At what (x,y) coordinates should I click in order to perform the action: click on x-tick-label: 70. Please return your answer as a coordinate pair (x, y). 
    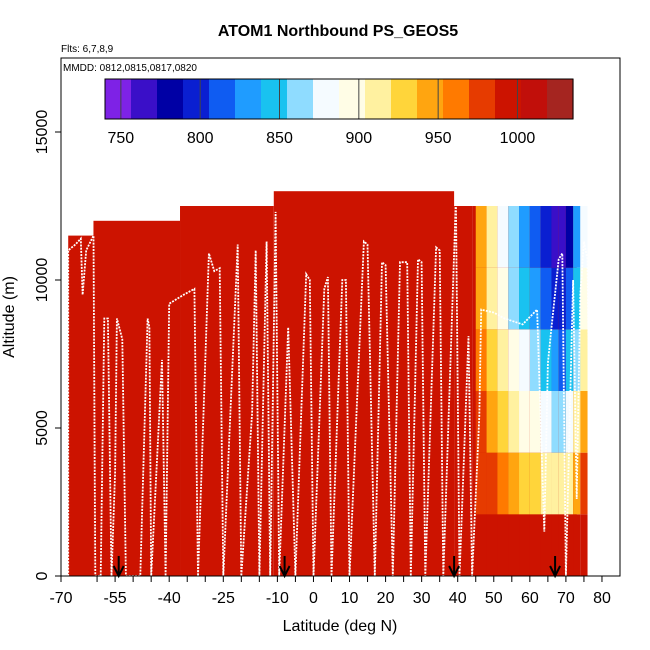
    Looking at the image, I should click on (566, 598).